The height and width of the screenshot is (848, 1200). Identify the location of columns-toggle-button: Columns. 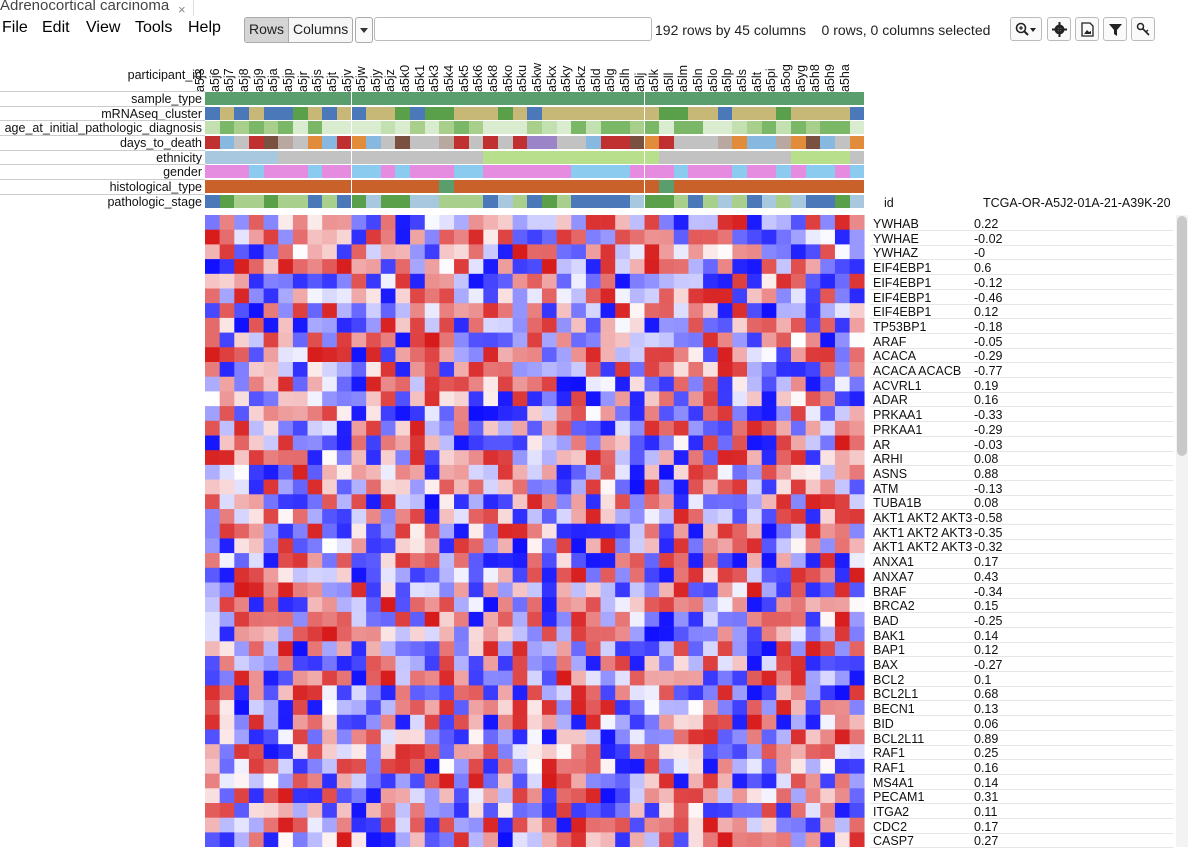
(321, 29).